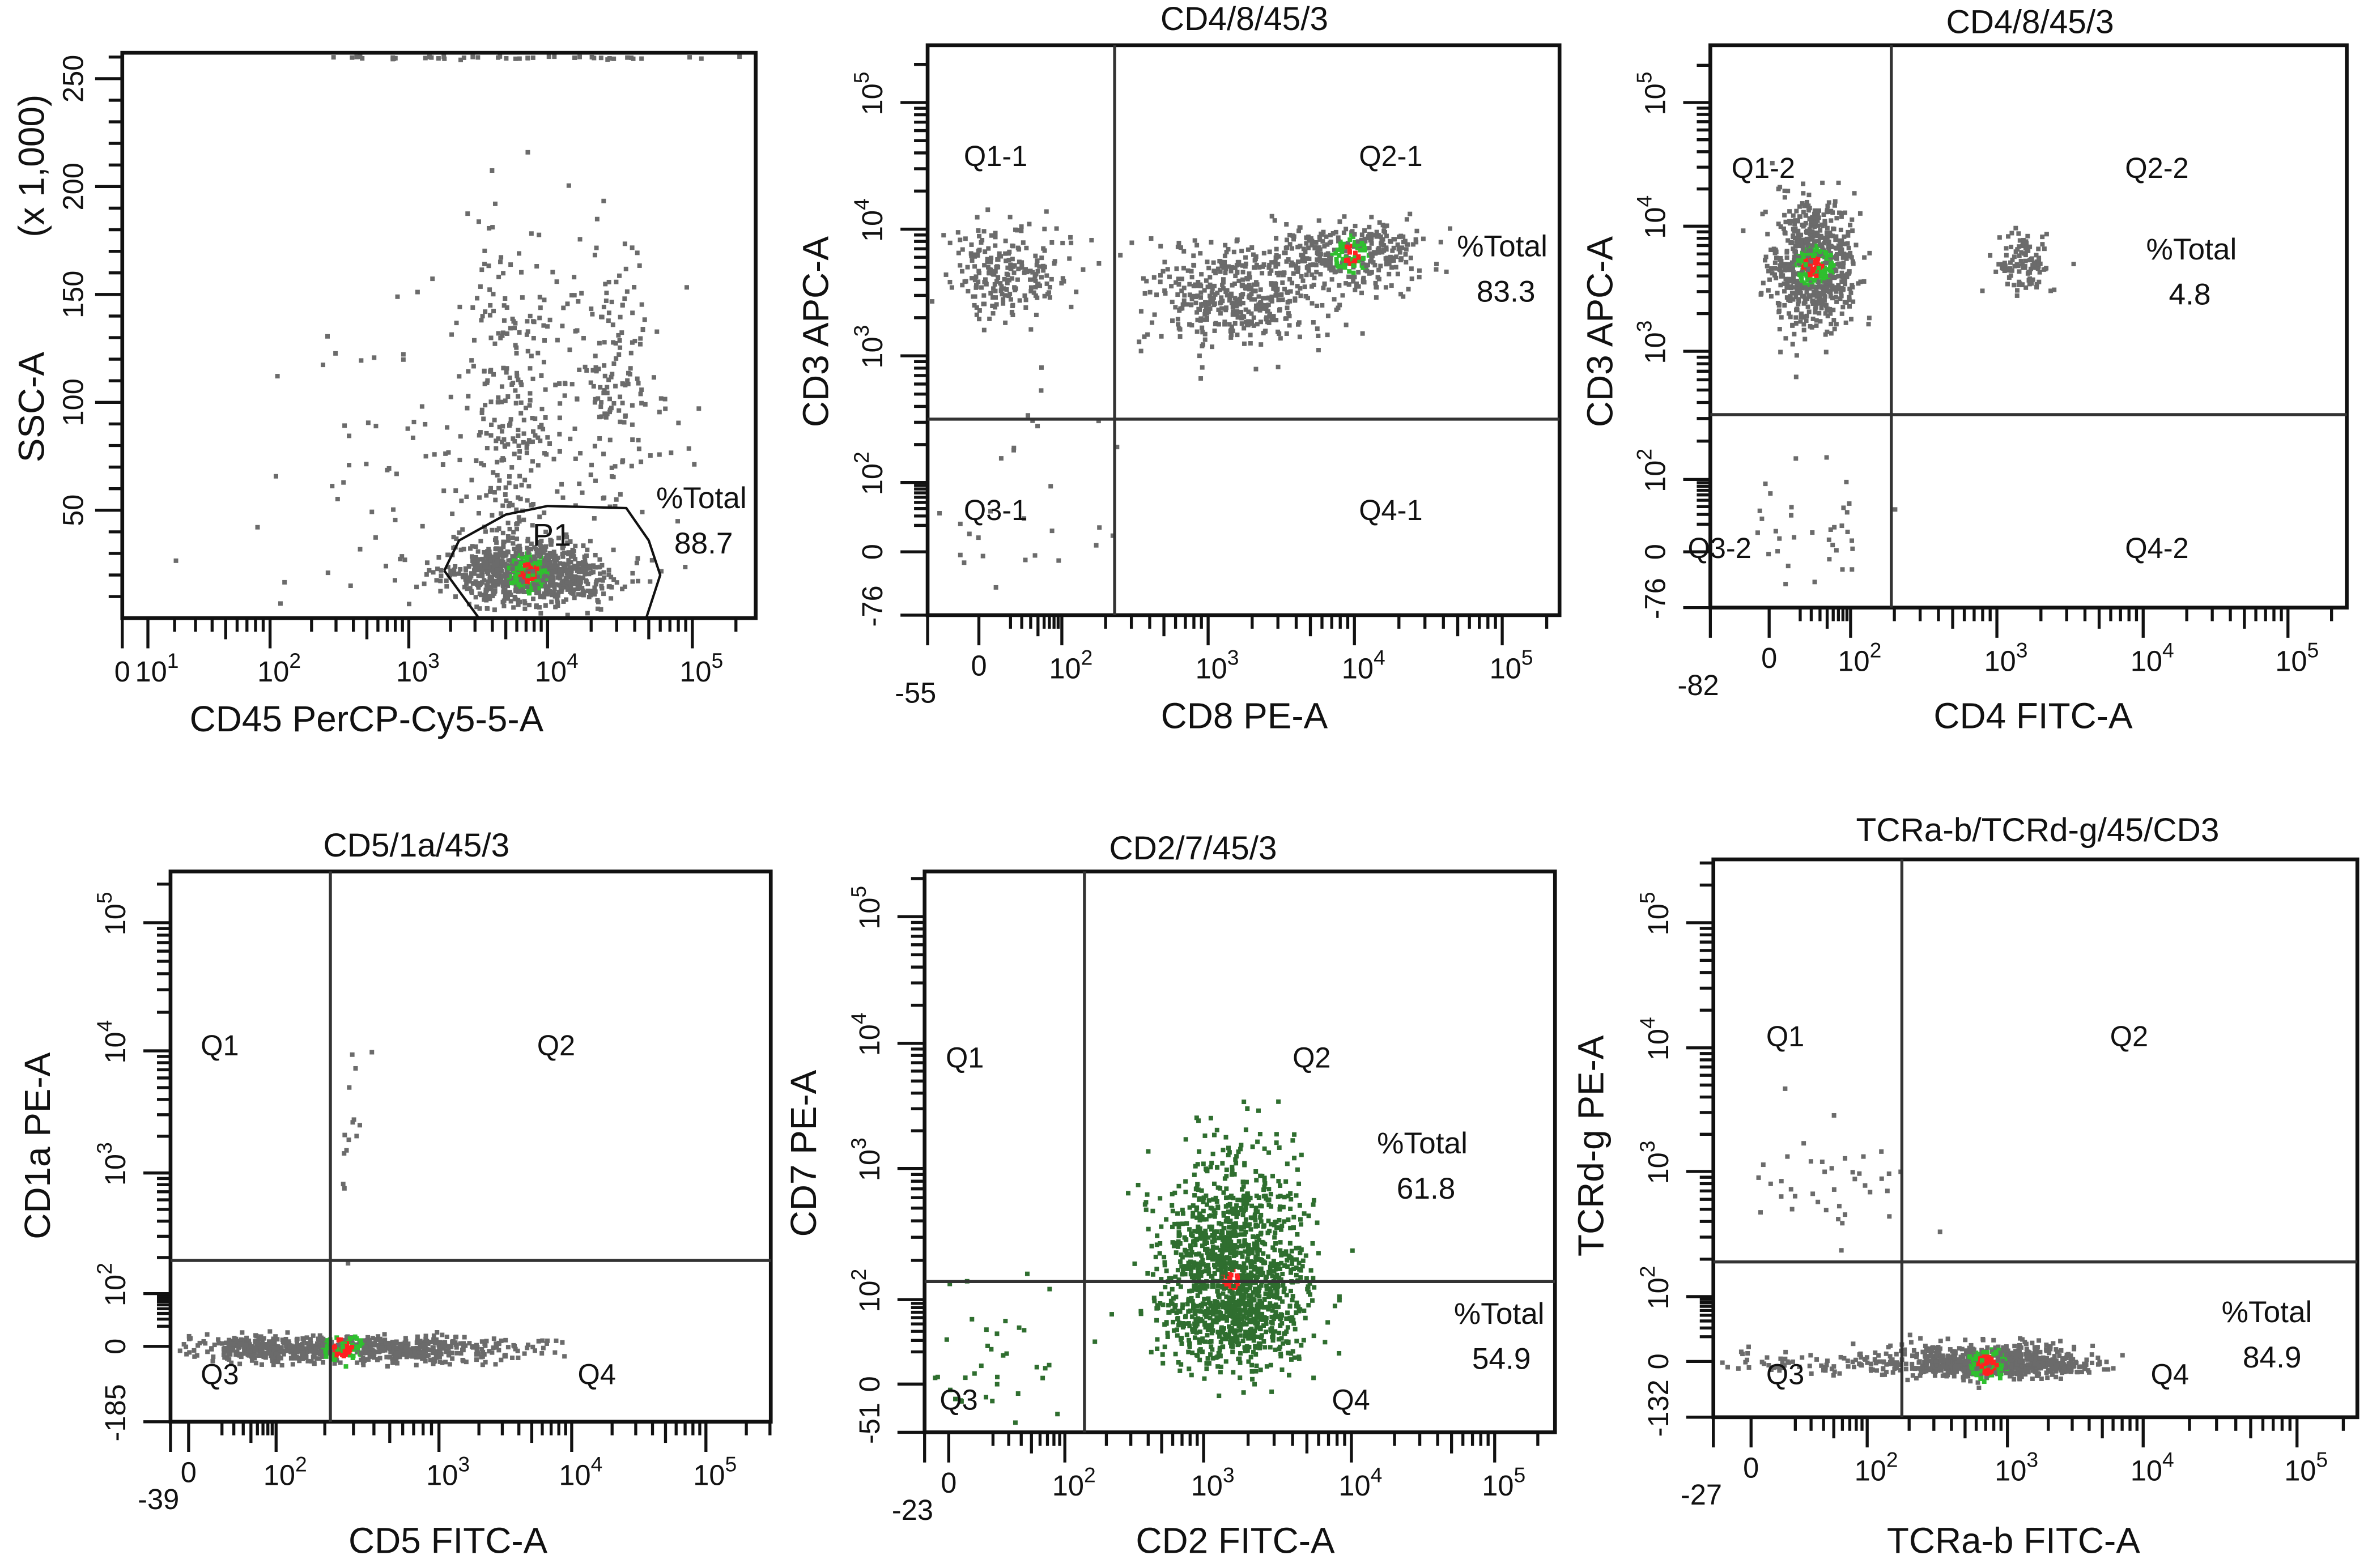 The width and height of the screenshot is (2368, 1568). I want to click on gate-p1-polygon, so click(553, 563).